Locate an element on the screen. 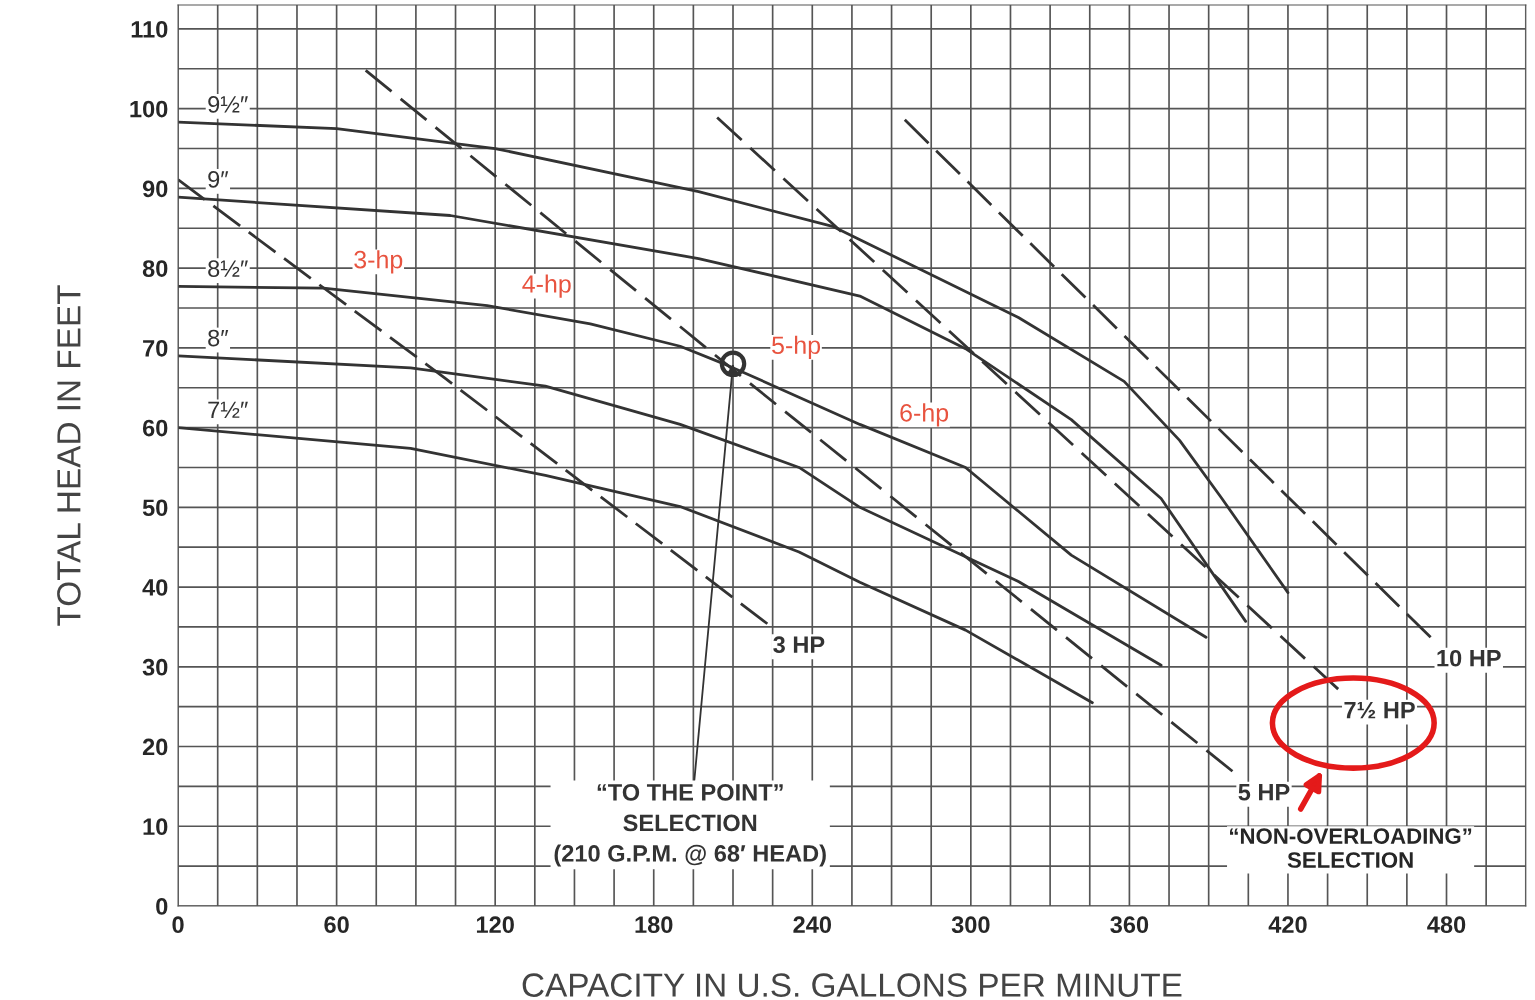 Image resolution: width=1535 pixels, height=1000 pixels. annotation: 5-hp is located at coordinates (796, 347).